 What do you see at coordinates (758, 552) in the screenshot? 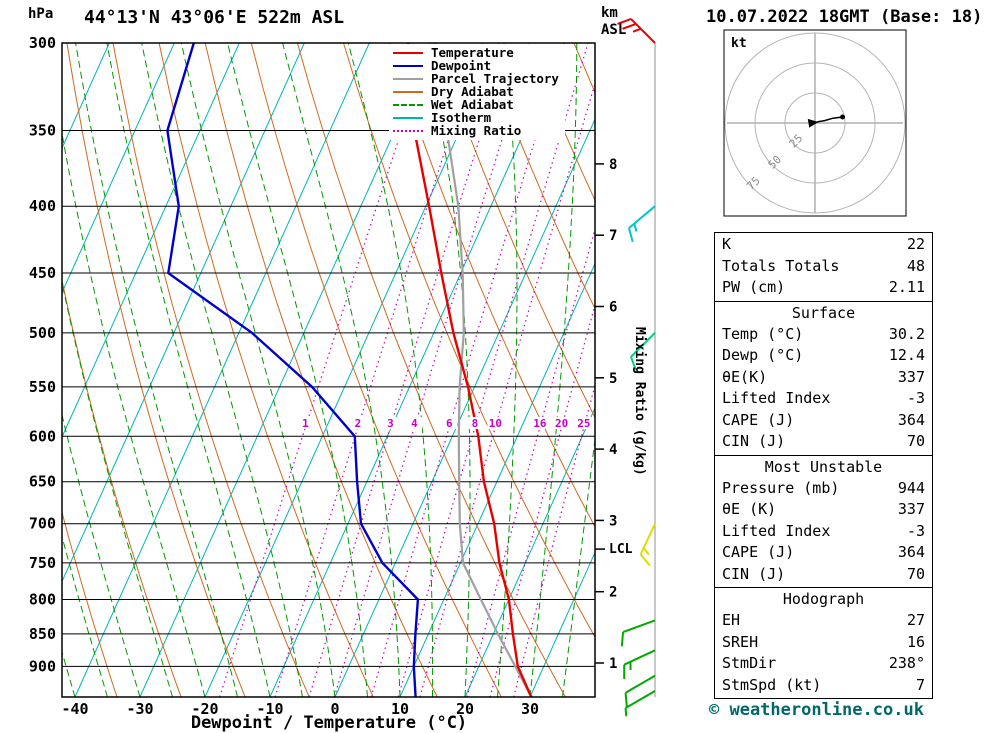
I see `table-row-label: CAPE (J)` at bounding box center [758, 552].